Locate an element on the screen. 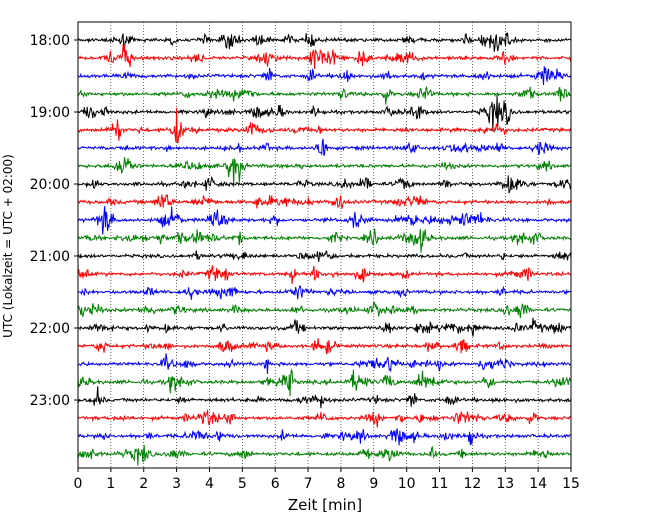  x-tick-label: 9 is located at coordinates (373, 484).